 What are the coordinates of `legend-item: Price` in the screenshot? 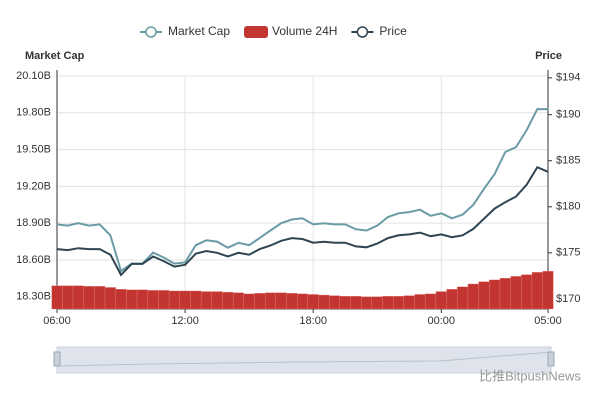 It's located at (379, 31).